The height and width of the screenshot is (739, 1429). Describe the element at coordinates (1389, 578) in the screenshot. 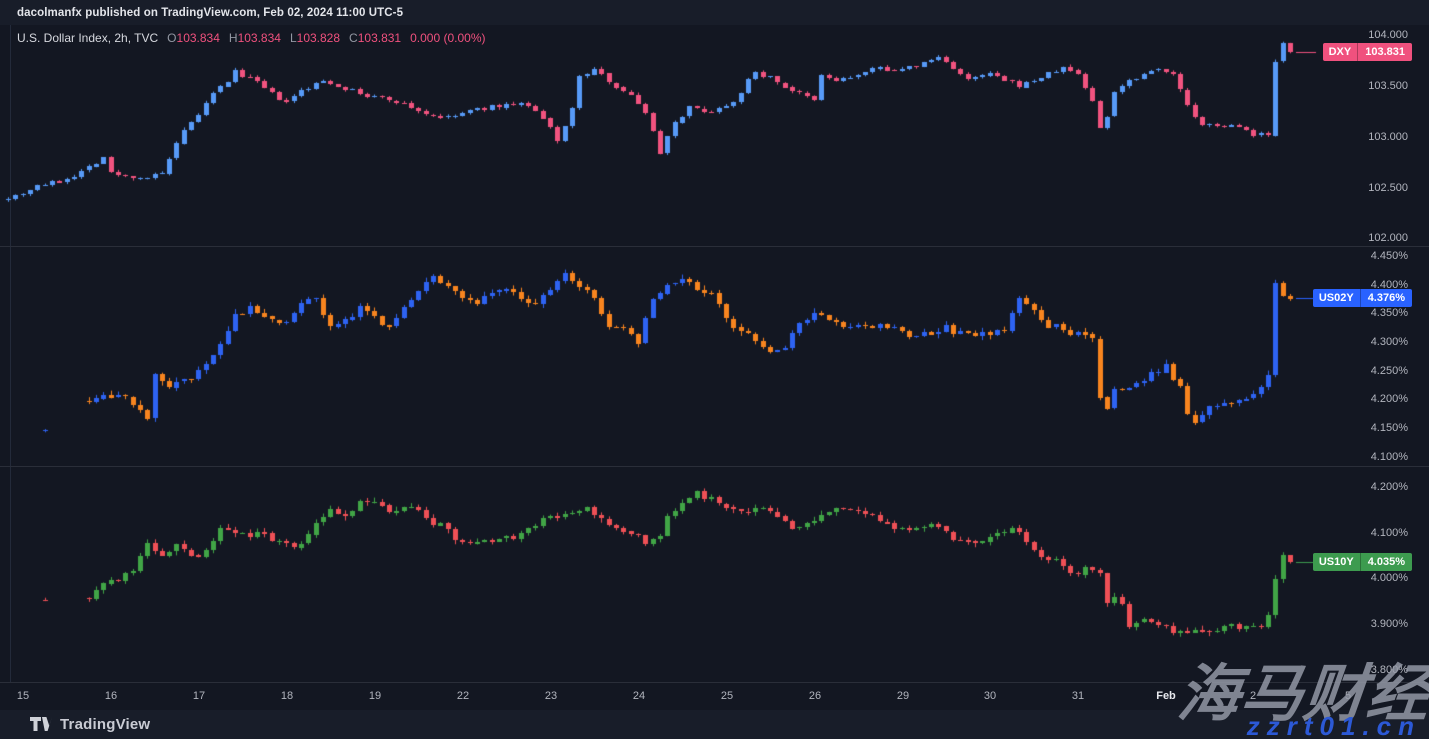

I see `price-tick-label: 4.000%` at that location.